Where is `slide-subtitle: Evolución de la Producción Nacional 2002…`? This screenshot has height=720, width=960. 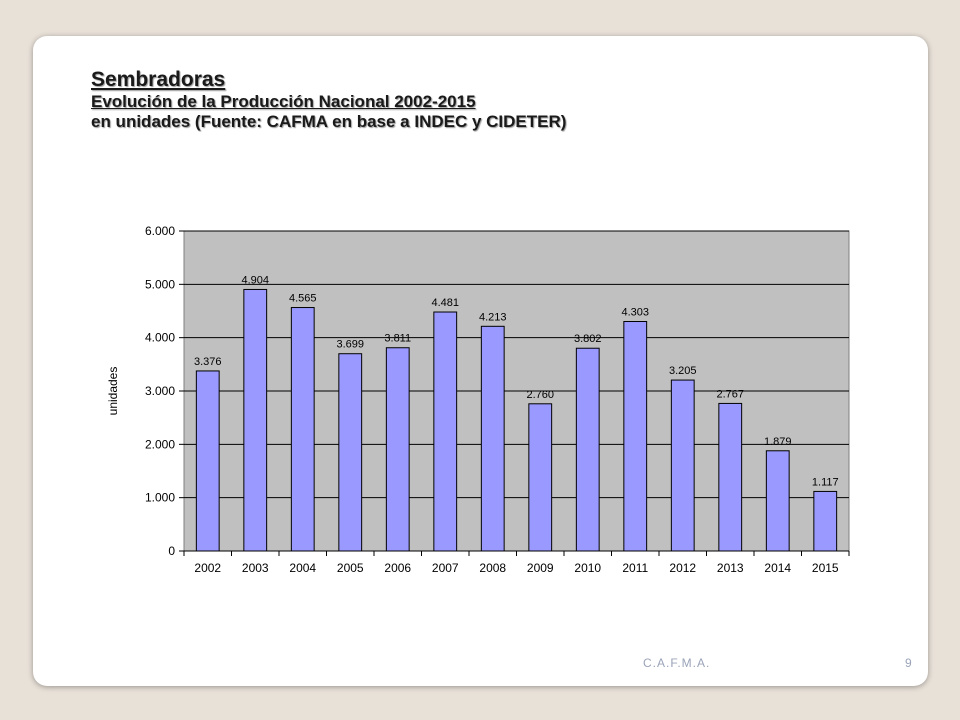 slide-subtitle: Evolución de la Producción Nacional 2002… is located at coordinates (283, 101).